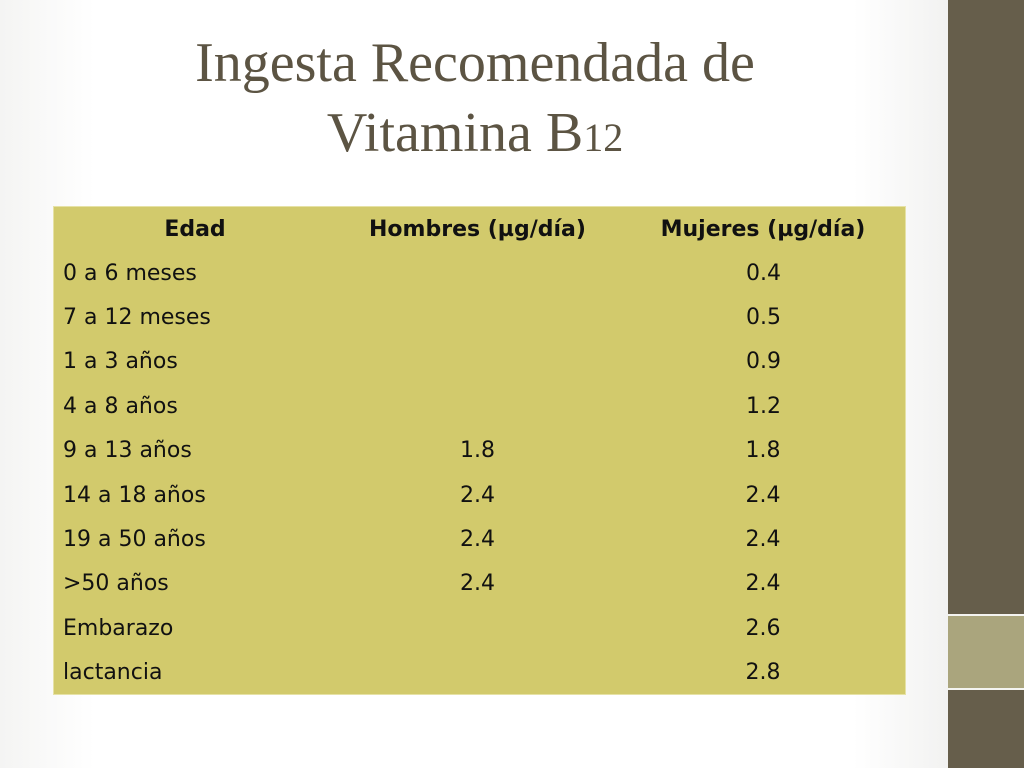  I want to click on cell-edad: 14 a 18 años, so click(134, 495).